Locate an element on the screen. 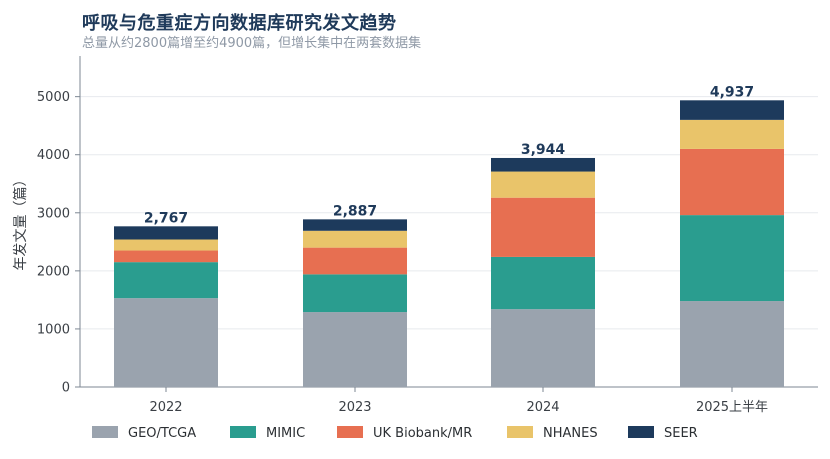 Image resolution: width=830 pixels, height=459 pixels. bar-total-label: 3,944 is located at coordinates (543, 150).